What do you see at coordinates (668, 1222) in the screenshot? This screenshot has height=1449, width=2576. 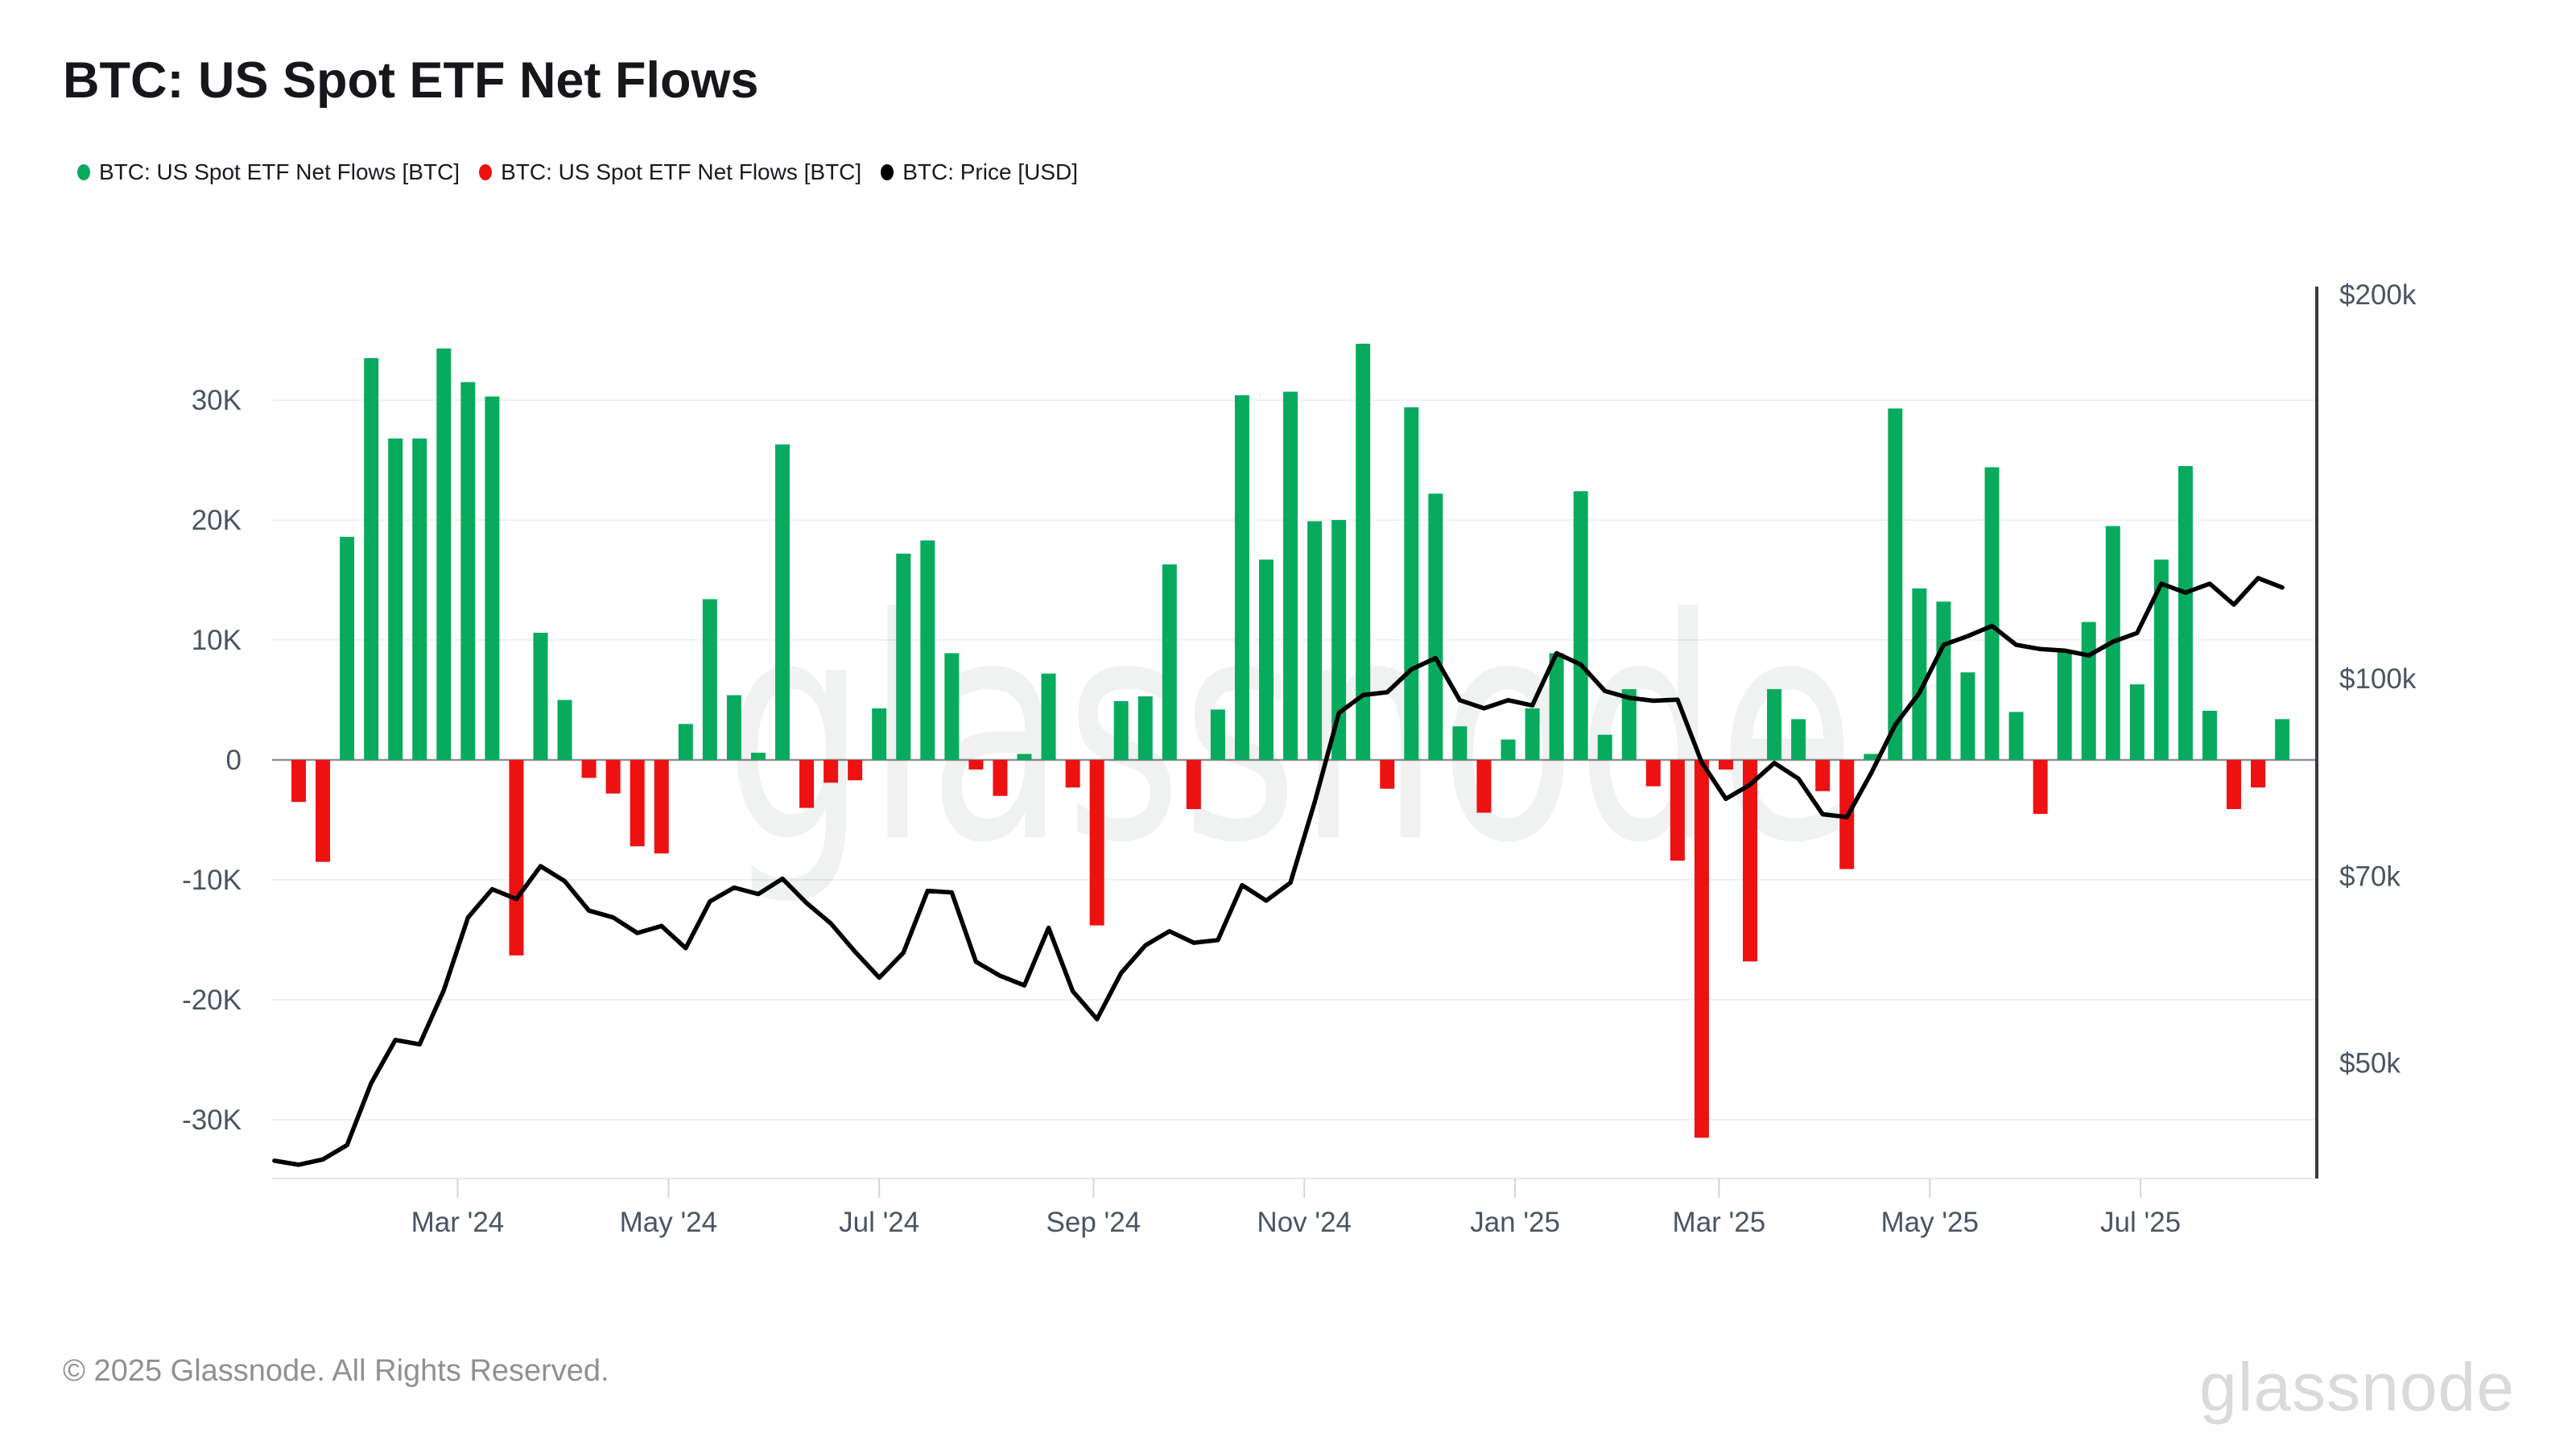 I see `x-axis-tick-label: May '24` at bounding box center [668, 1222].